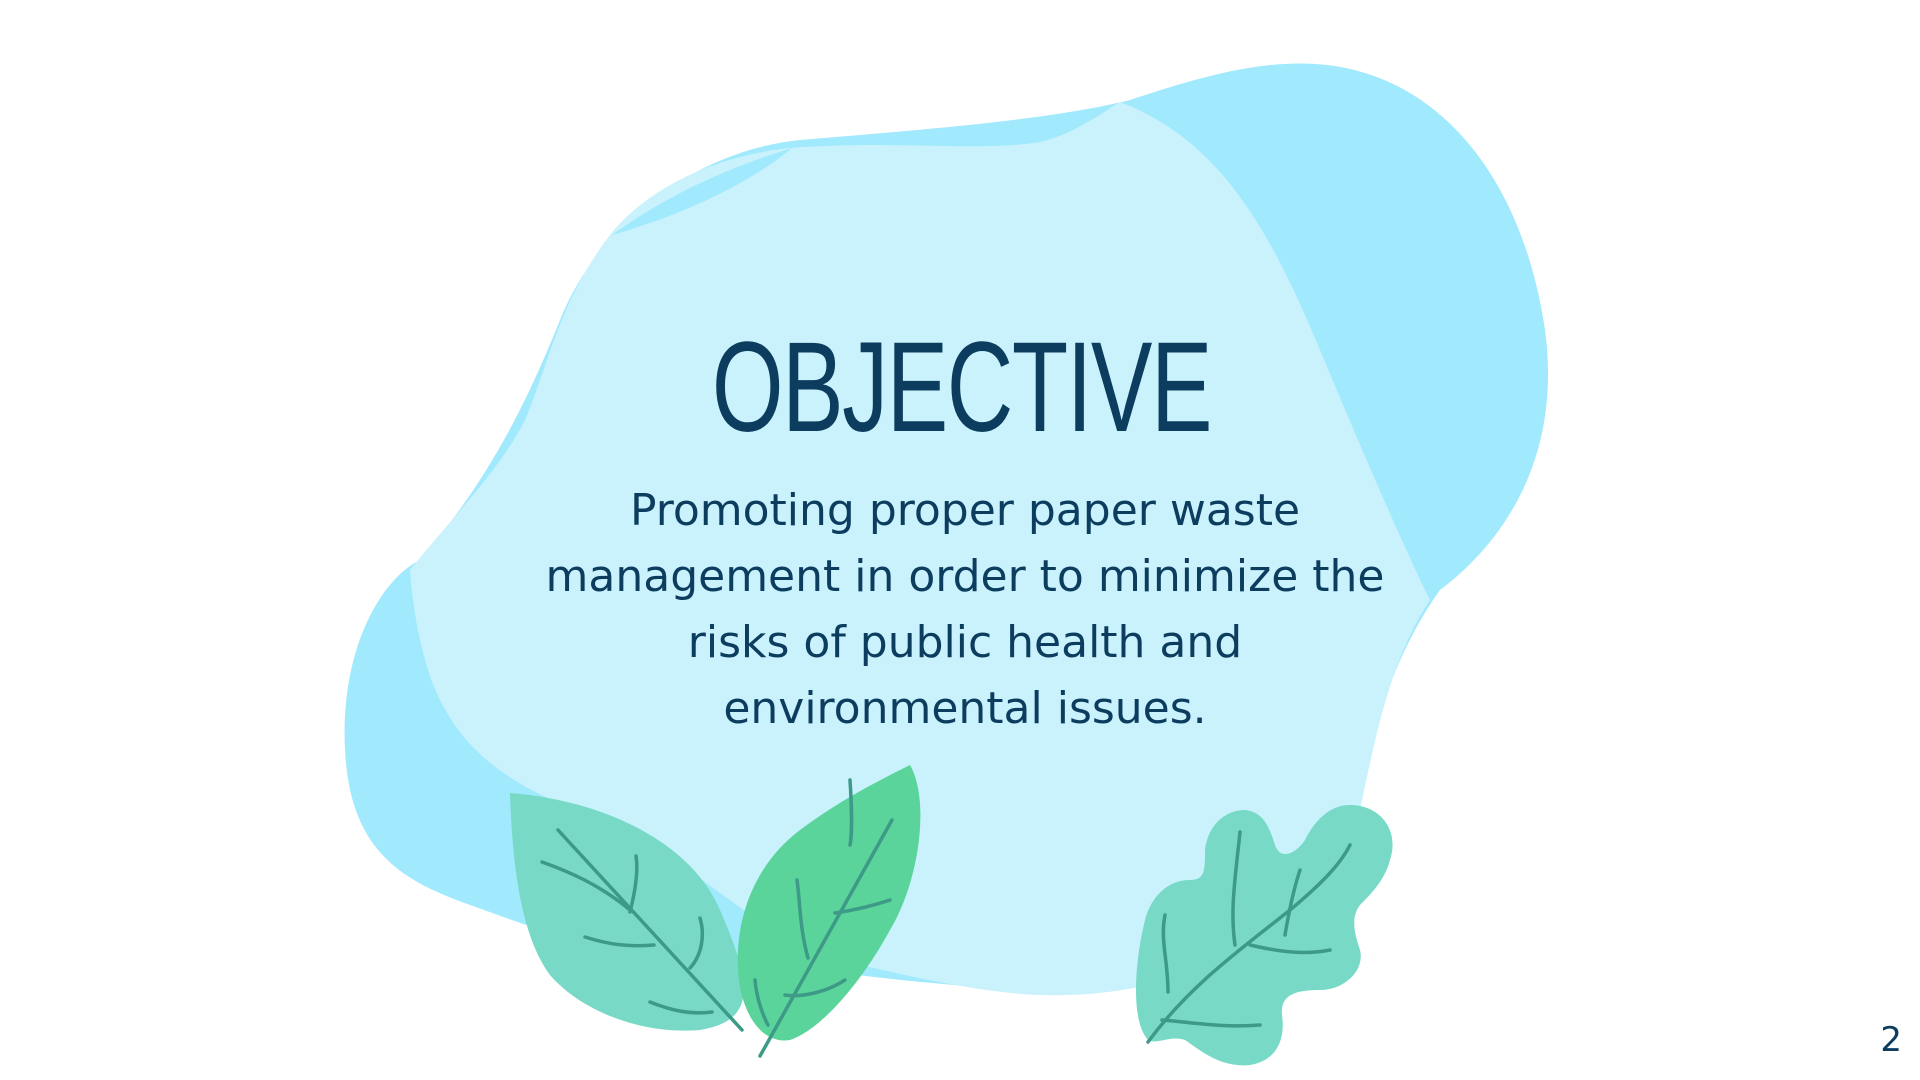 Image resolution: width=1920 pixels, height=1080 pixels. What do you see at coordinates (829, 911) in the screenshot?
I see `leaf-center-icon` at bounding box center [829, 911].